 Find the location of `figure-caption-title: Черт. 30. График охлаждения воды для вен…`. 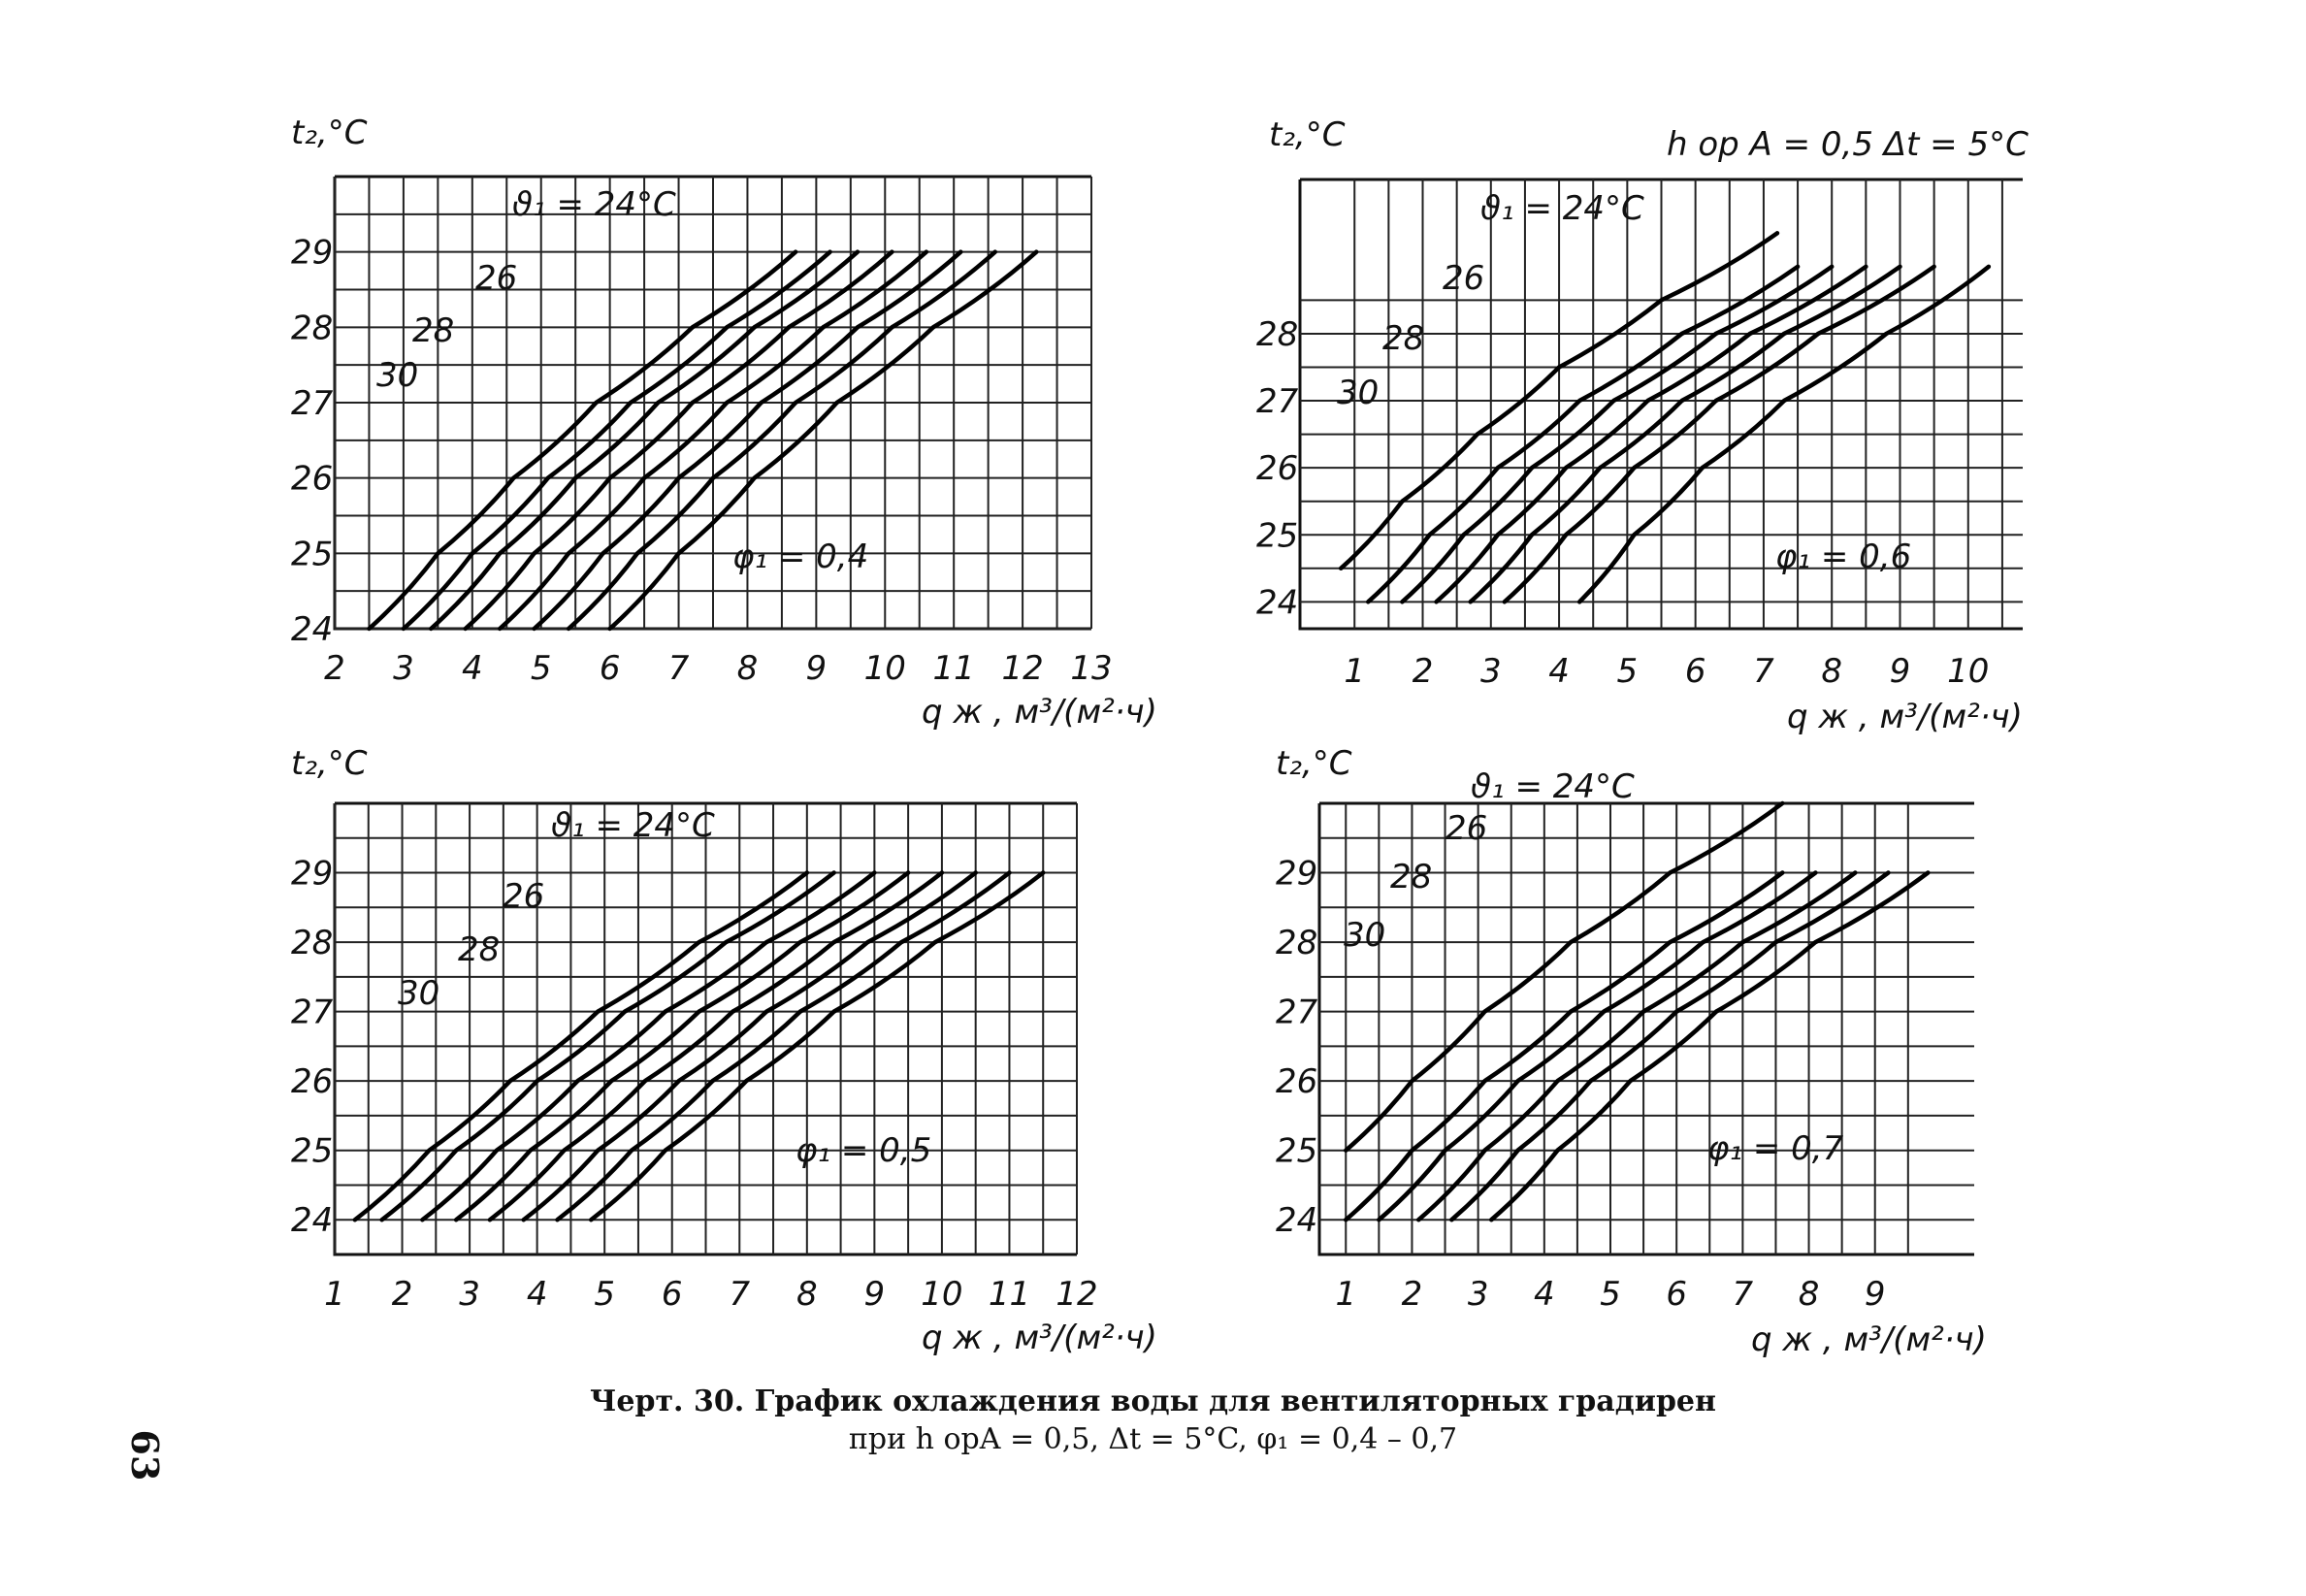

figure-caption-title: Черт. 30. График охлаждения воды для вен… is located at coordinates (1153, 1401).